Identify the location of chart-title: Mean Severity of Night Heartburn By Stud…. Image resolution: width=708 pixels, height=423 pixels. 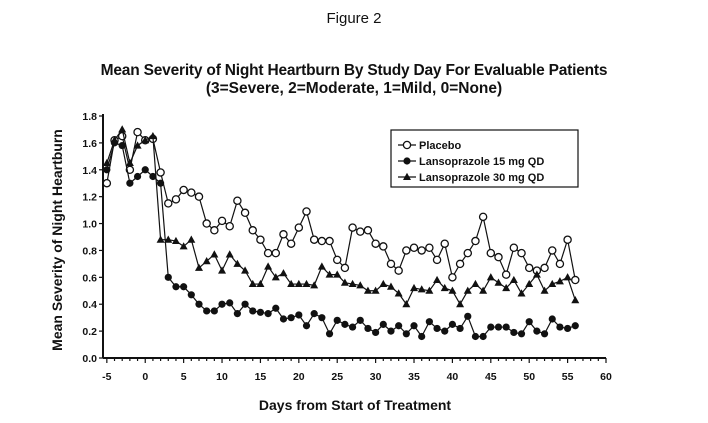
(354, 70).